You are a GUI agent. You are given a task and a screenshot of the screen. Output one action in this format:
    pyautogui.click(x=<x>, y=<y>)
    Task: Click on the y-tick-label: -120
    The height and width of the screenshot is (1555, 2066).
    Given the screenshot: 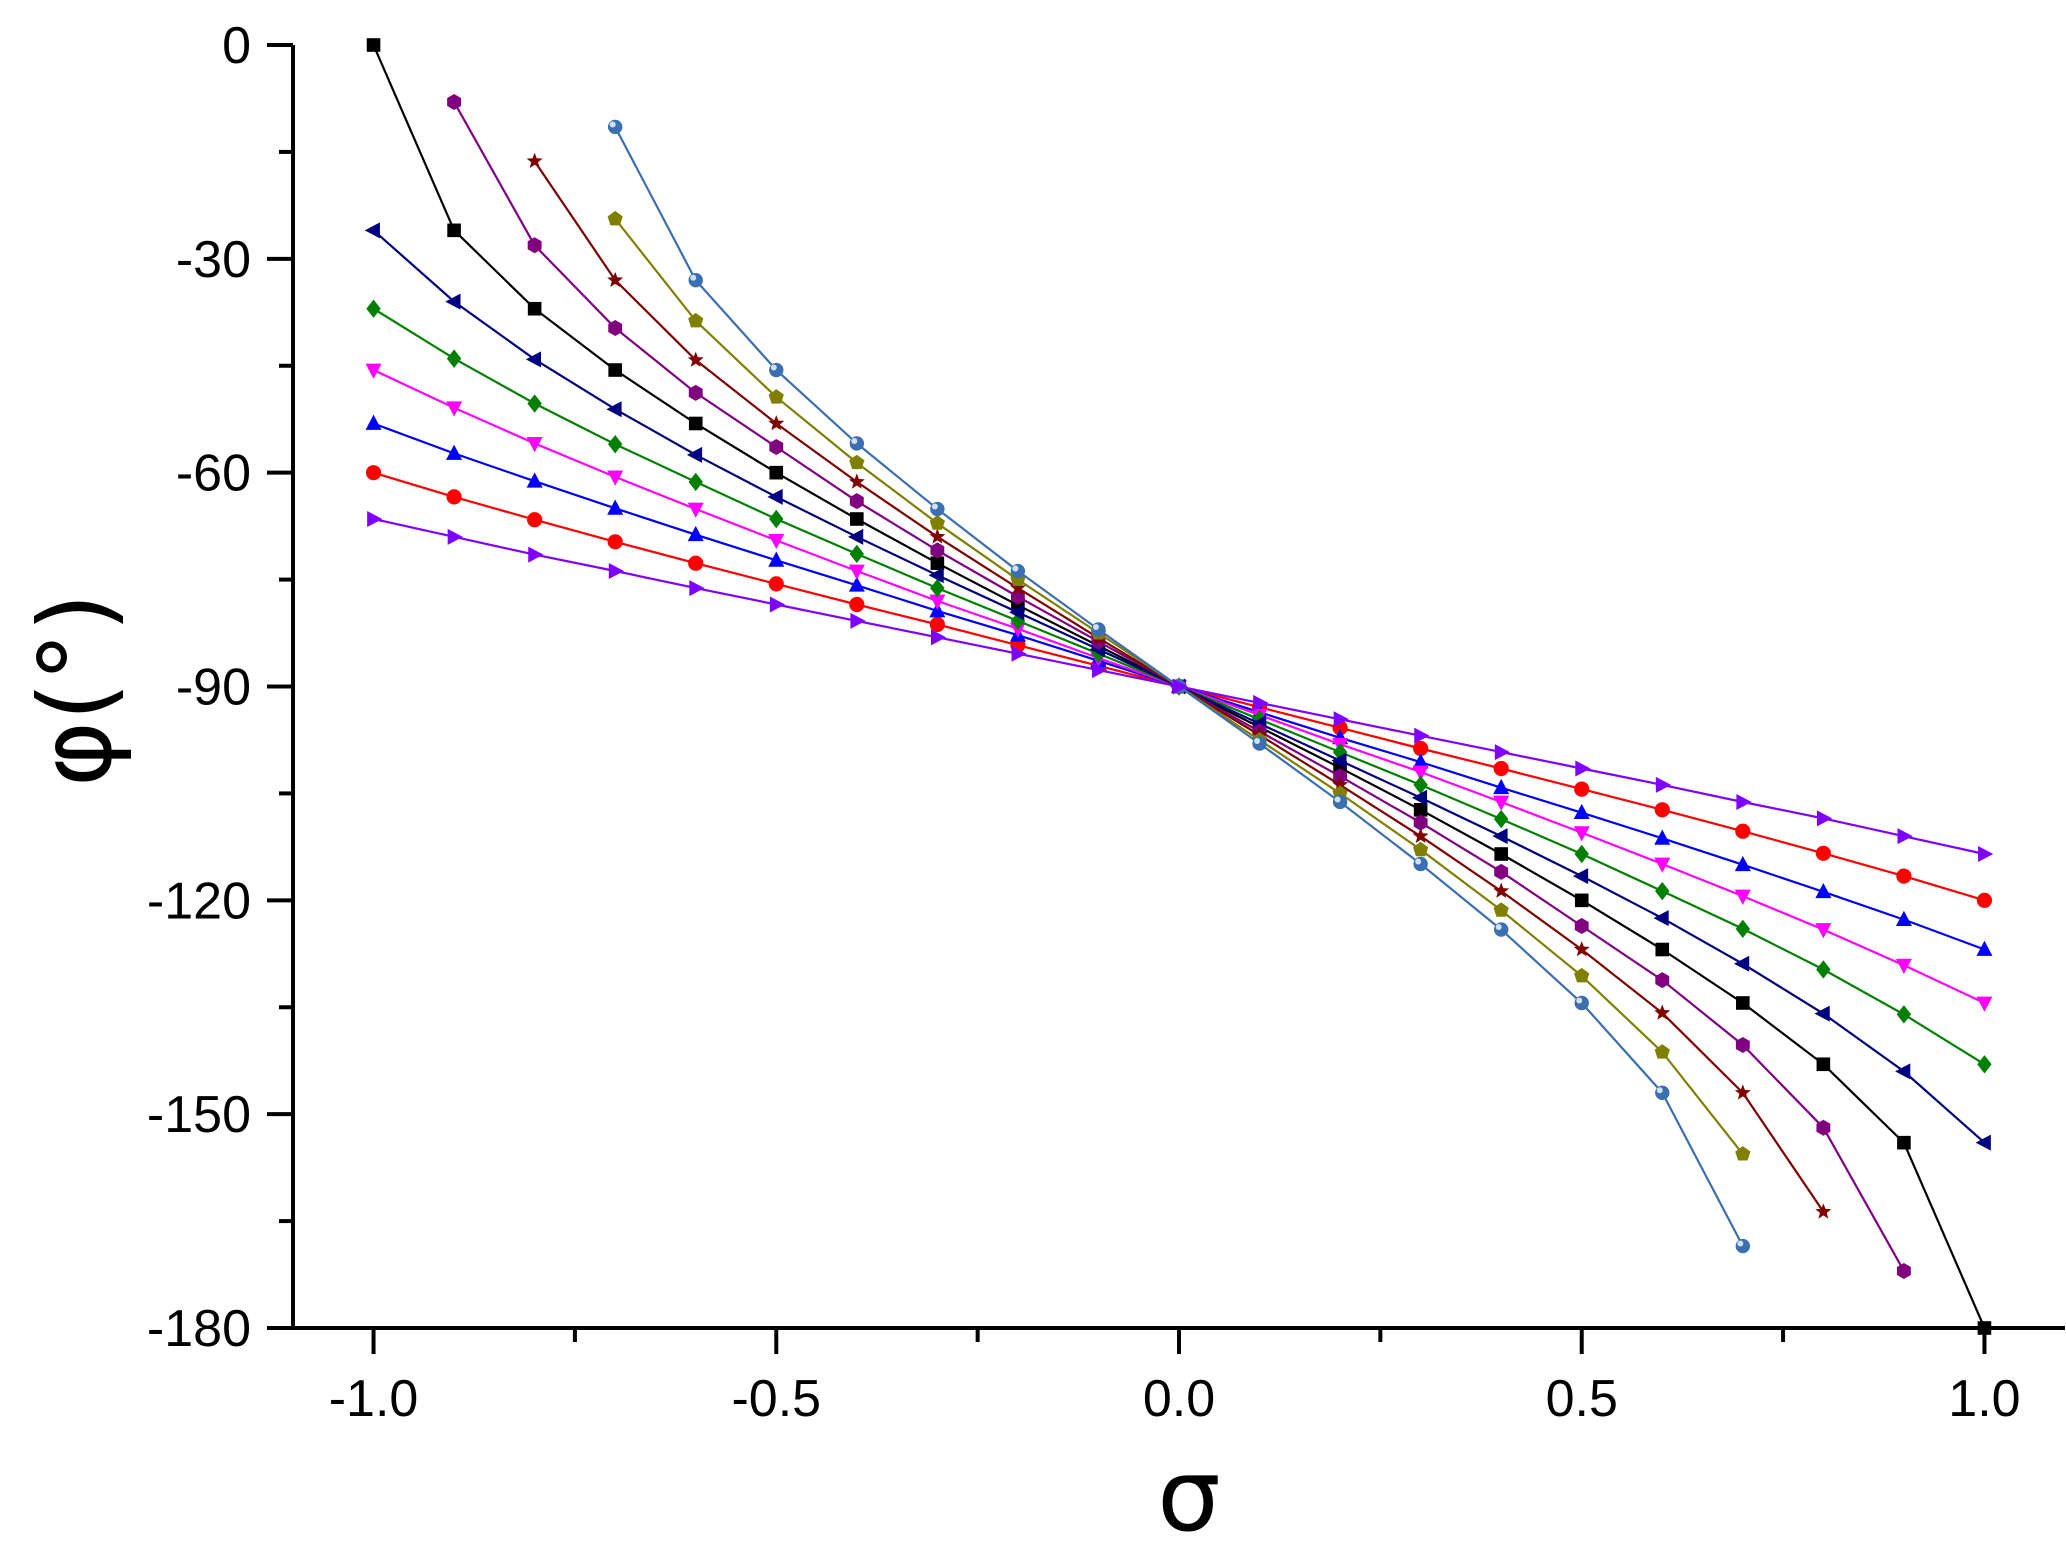 What is the action you would take?
    pyautogui.click(x=199, y=901)
    